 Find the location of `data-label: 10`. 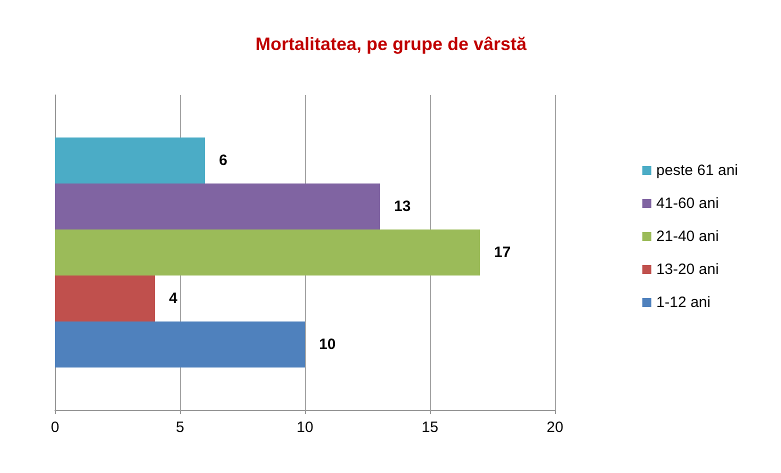

data-label: 10 is located at coordinates (327, 344).